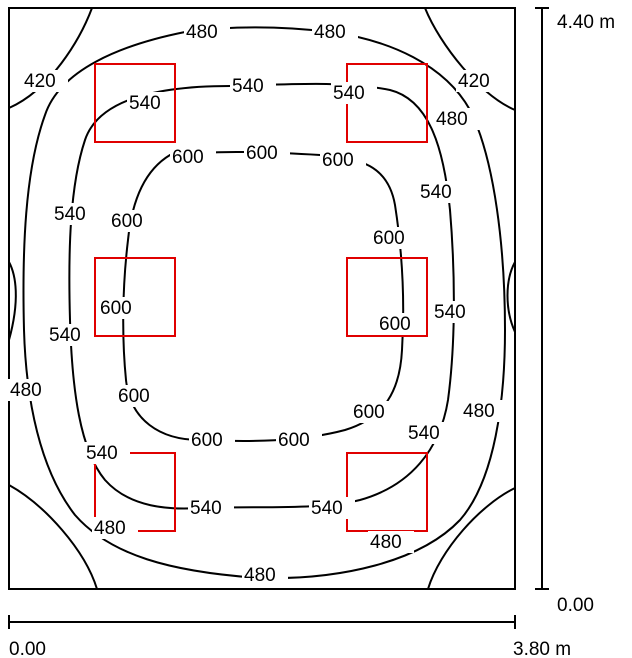 The image size is (632, 658). Describe the element at coordinates (511, 297) in the screenshot. I see `contour-side-right` at that location.